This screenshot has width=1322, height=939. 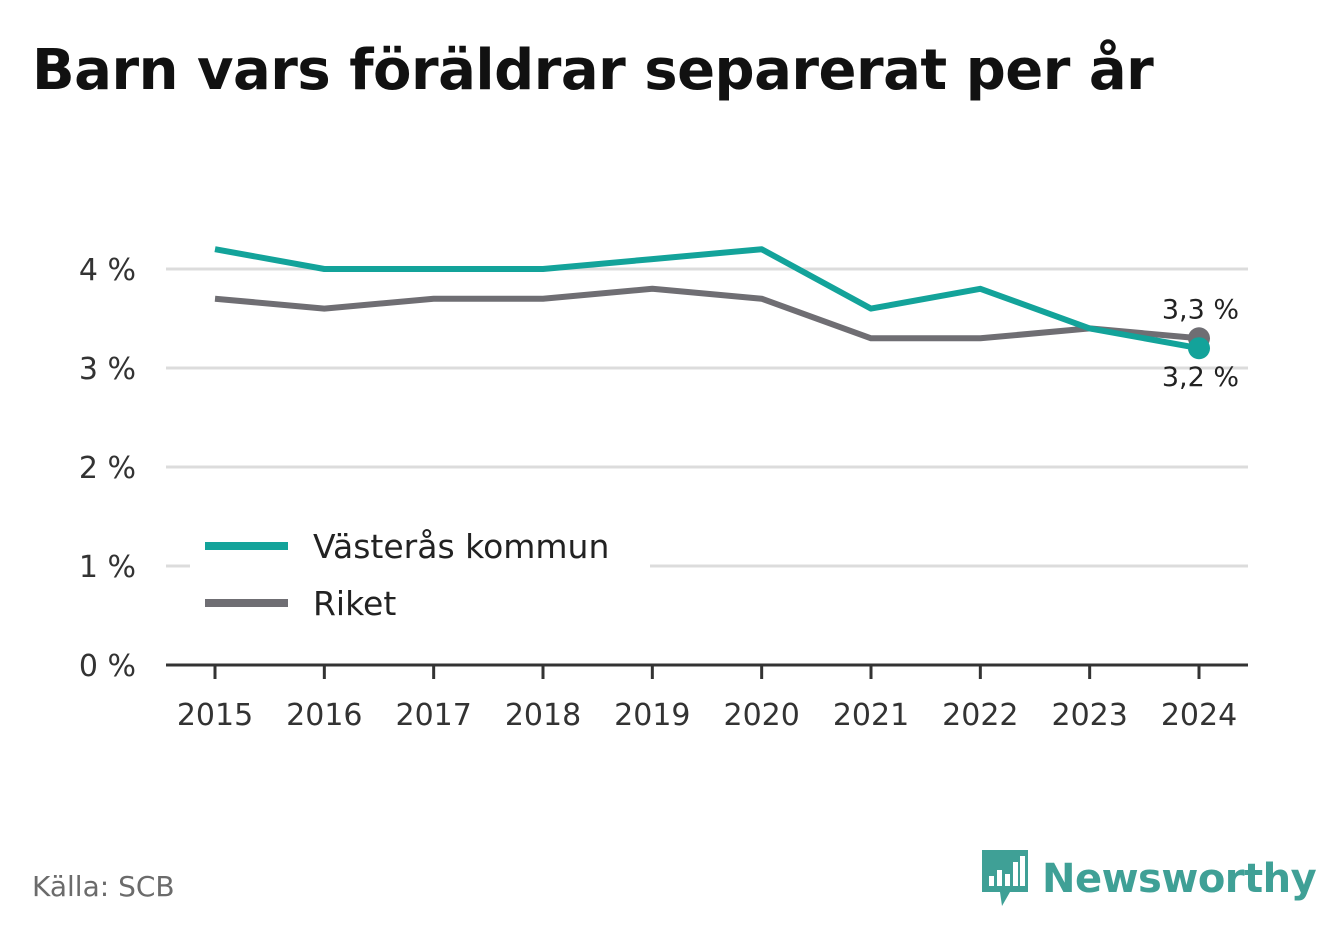 I want to click on chart-title: Barn vars föräldrar separerat per år, so click(x=593, y=70).